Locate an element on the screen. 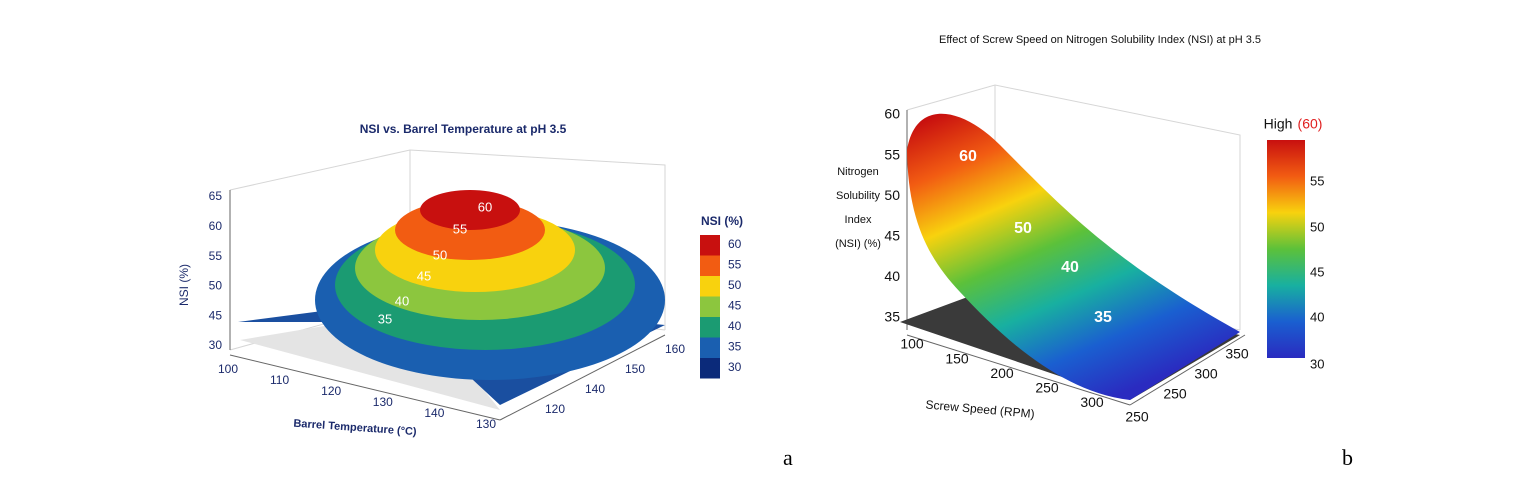 This screenshot has width=1525, height=494. x-tick-label: 150 is located at coordinates (957, 358).